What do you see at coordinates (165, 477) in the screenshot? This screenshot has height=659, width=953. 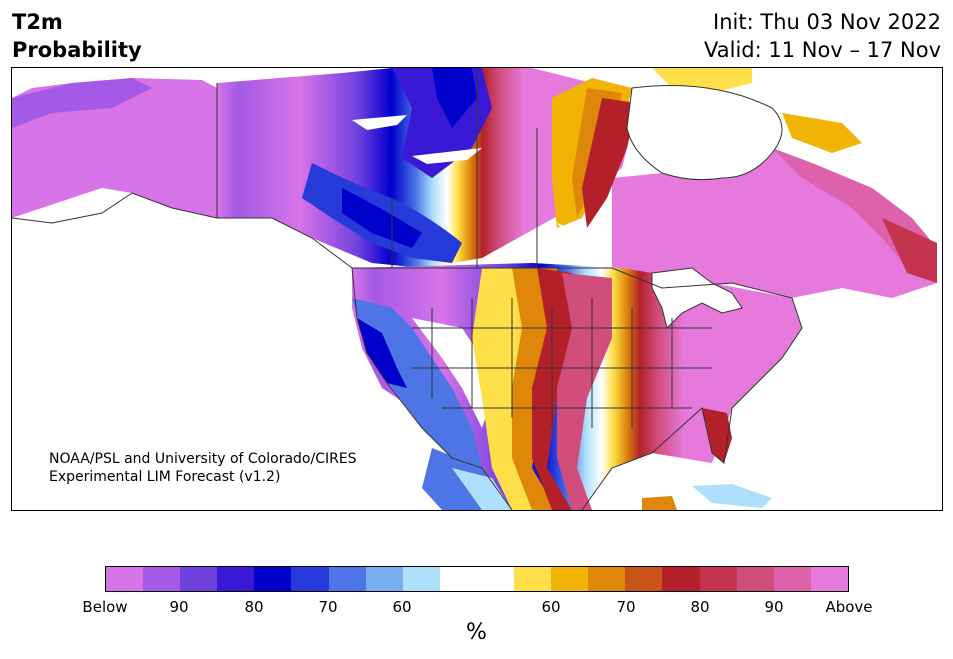 I see `credit-line-2: Experimental LIM Forecast (v1.2)` at bounding box center [165, 477].